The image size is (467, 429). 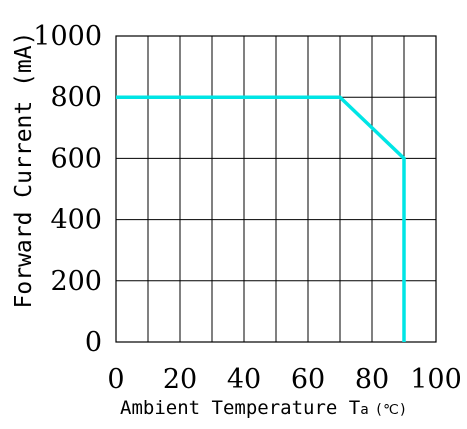 I want to click on x-tick-label: 0, so click(x=115, y=379).